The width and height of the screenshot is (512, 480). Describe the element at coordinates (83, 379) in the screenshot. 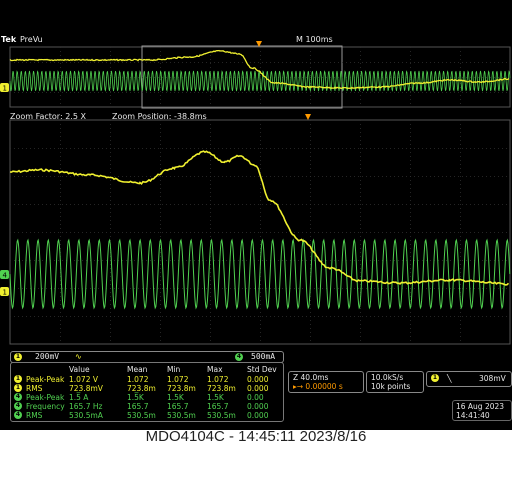

I see `measurement-value: 1.072 V` at that location.